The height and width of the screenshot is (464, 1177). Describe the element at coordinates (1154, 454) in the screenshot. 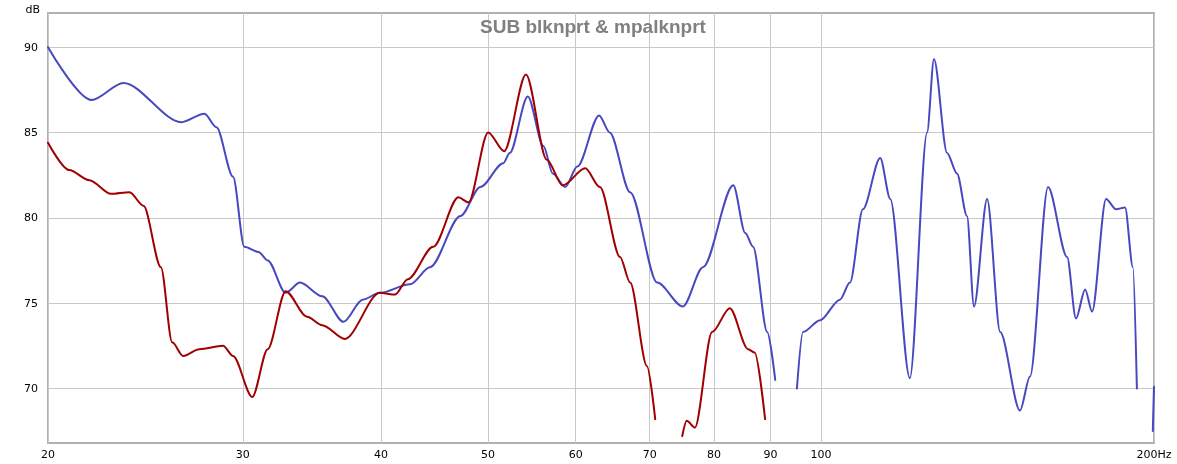

I see `x-tick-label: 200Hz` at that location.